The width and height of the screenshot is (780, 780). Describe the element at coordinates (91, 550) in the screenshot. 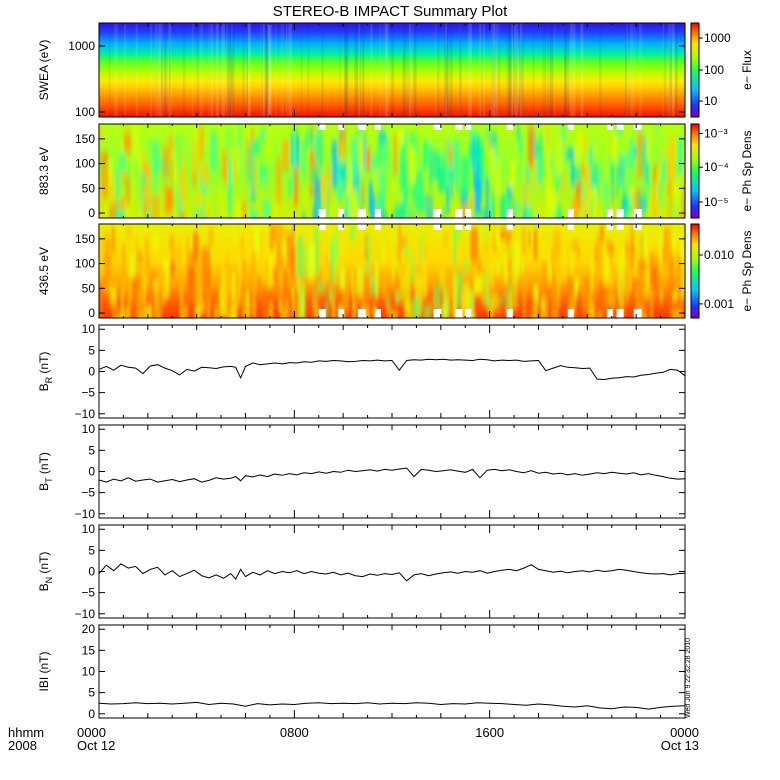

I see `ytick-label: 5` at that location.